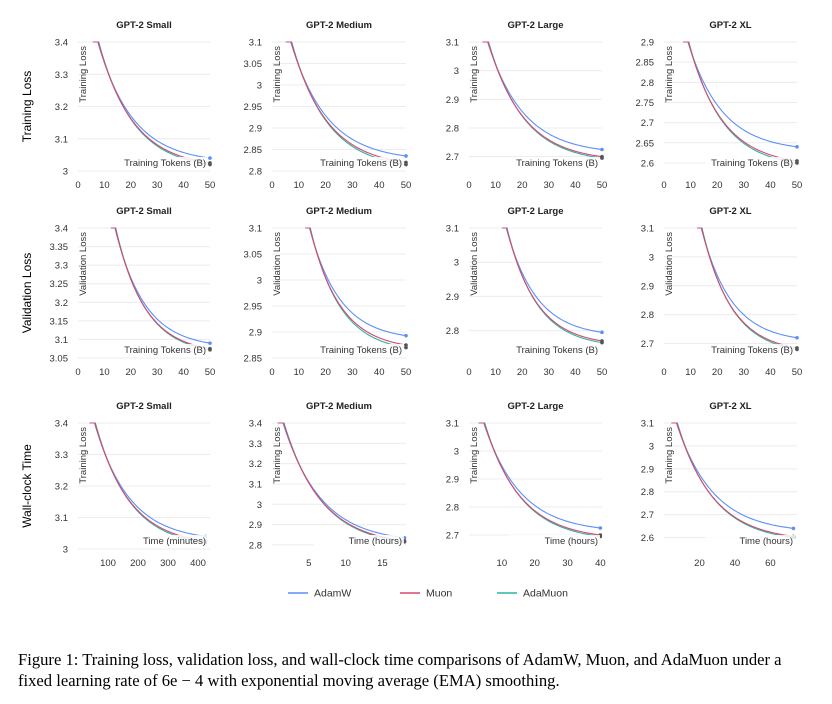 The width and height of the screenshot is (832, 704). Describe the element at coordinates (168, 563) in the screenshot. I see `x-tick-label: 300` at that location.